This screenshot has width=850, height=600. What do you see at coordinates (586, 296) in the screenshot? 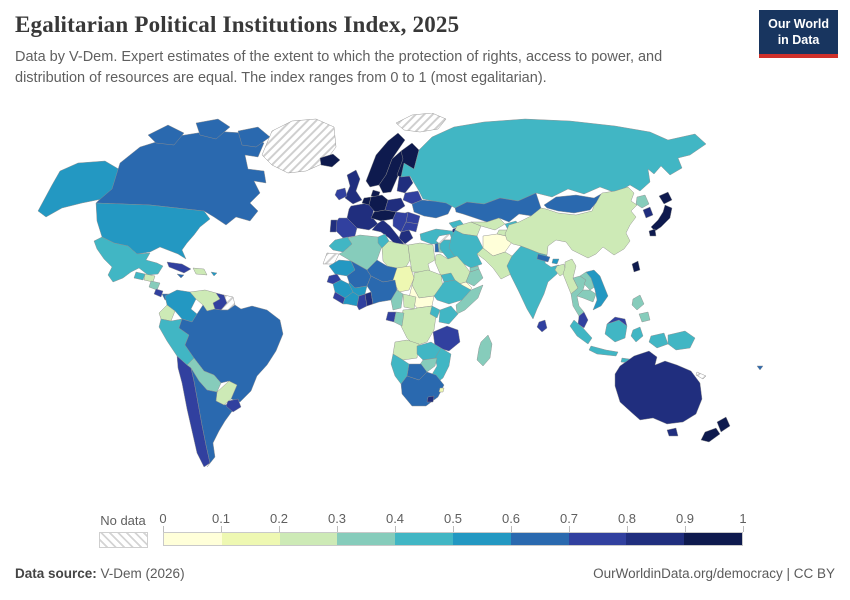
I see `map-region-cambodia` at bounding box center [586, 296].